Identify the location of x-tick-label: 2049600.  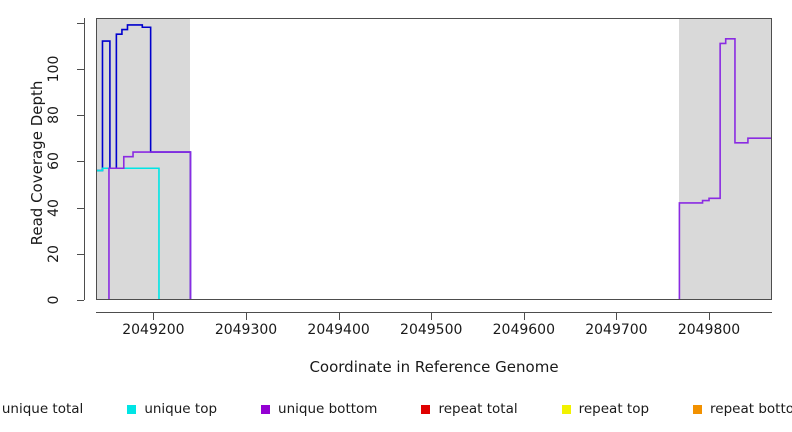
(523, 330).